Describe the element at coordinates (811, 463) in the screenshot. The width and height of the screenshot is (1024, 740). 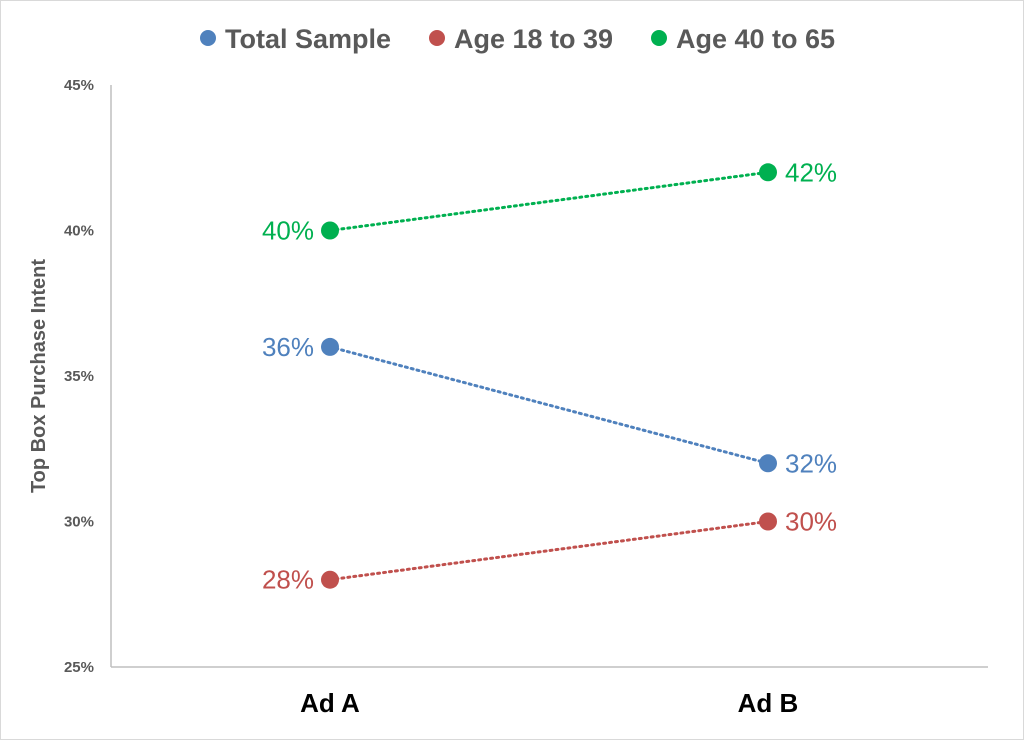
I see `data-label: 32%` at that location.